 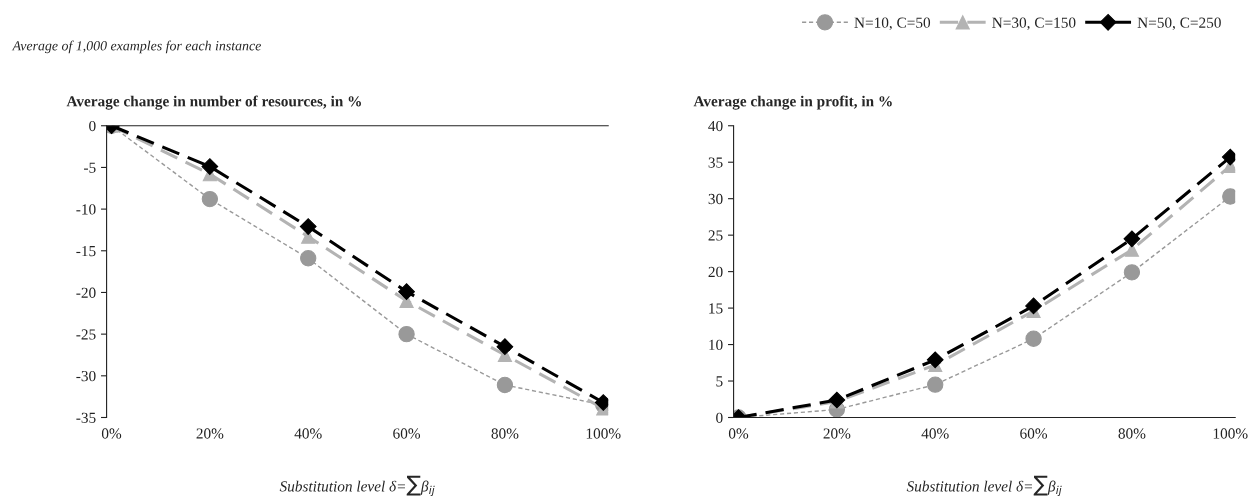 I want to click on y-tick-label: 25, so click(x=715, y=235).